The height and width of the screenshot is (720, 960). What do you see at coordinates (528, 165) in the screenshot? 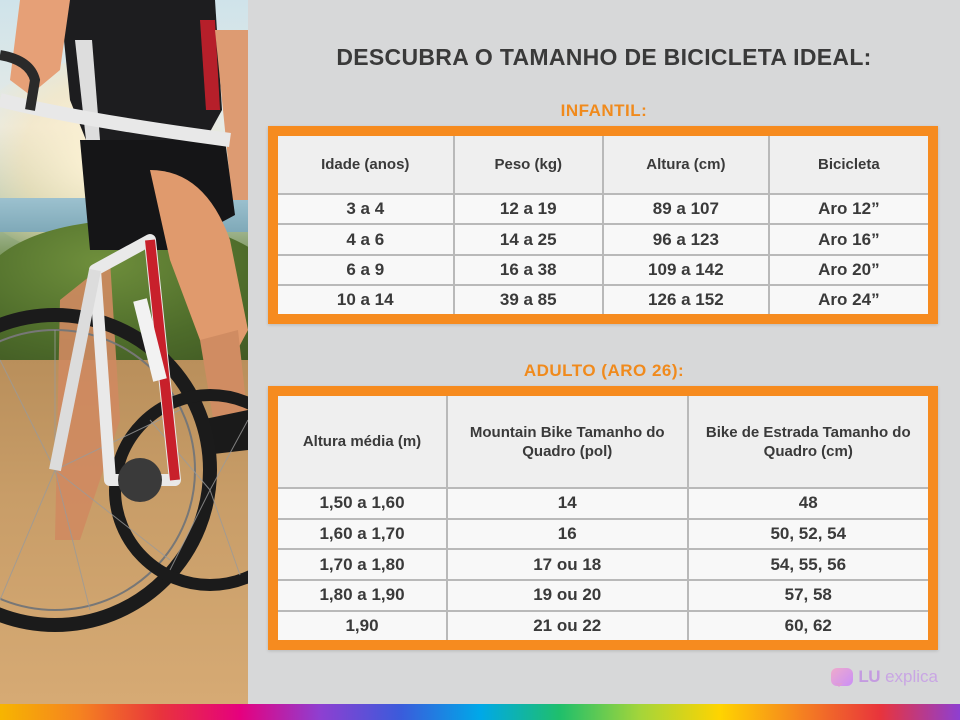
I see `column-header: Peso (kg)` at bounding box center [528, 165].